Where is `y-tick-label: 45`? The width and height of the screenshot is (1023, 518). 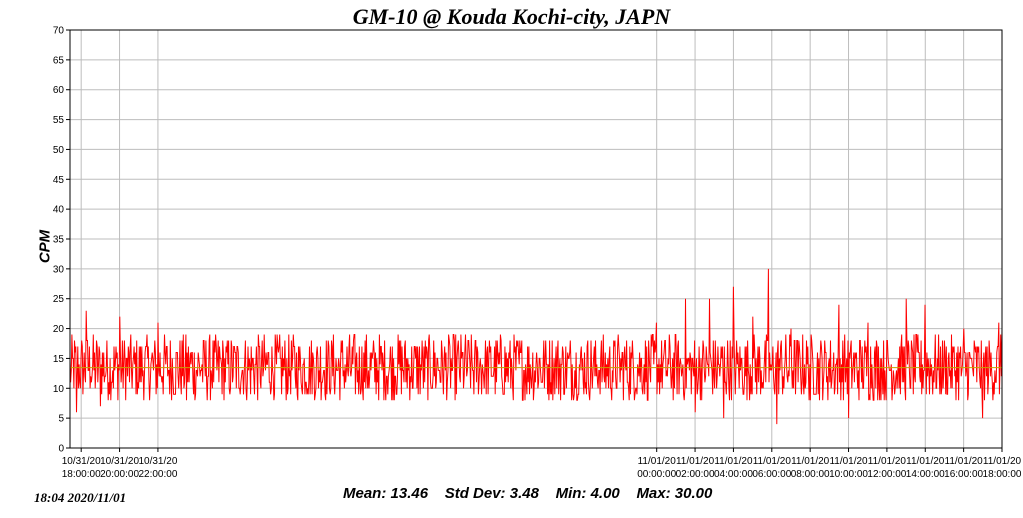 y-tick-label: 45 is located at coordinates (59, 180).